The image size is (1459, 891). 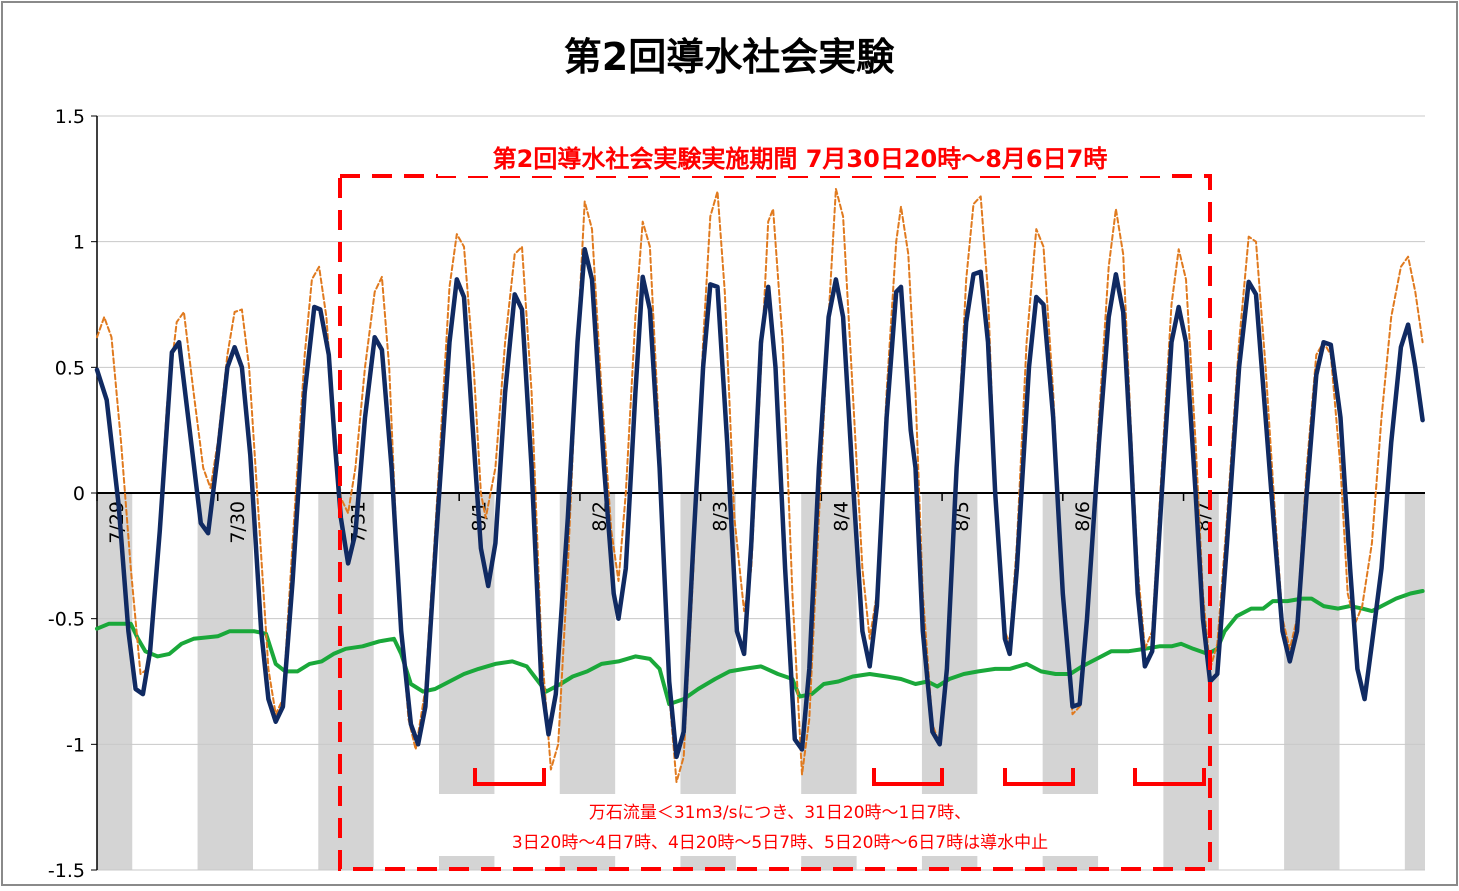 What do you see at coordinates (1083, 516) in the screenshot?
I see `x-tick-label: 8/6` at bounding box center [1083, 516].